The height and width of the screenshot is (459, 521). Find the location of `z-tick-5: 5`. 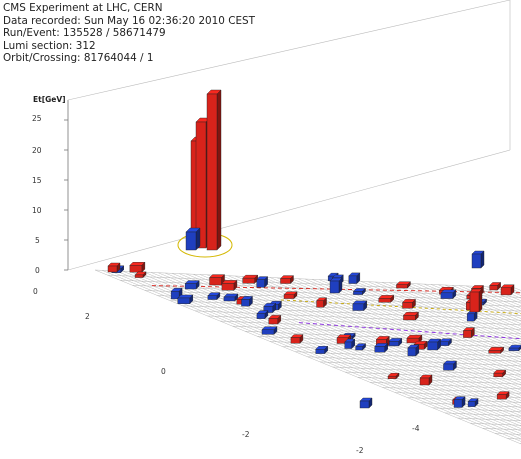

z-tick-5: 5 is located at coordinates (37, 240).